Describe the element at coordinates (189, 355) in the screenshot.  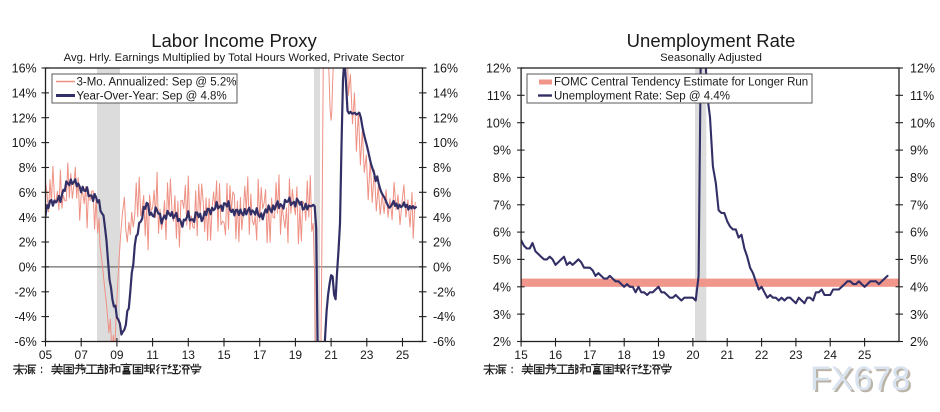
I see `svg-text: 13` at that location.